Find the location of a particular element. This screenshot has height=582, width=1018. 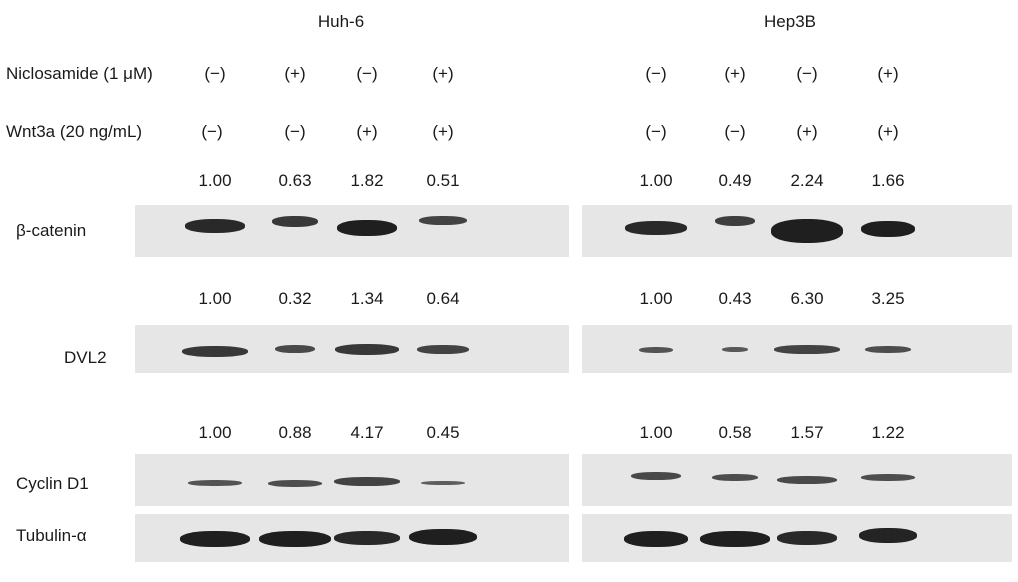

treatment-label-niclosamide: Niclosamide (1 μM) is located at coordinates (79, 73).